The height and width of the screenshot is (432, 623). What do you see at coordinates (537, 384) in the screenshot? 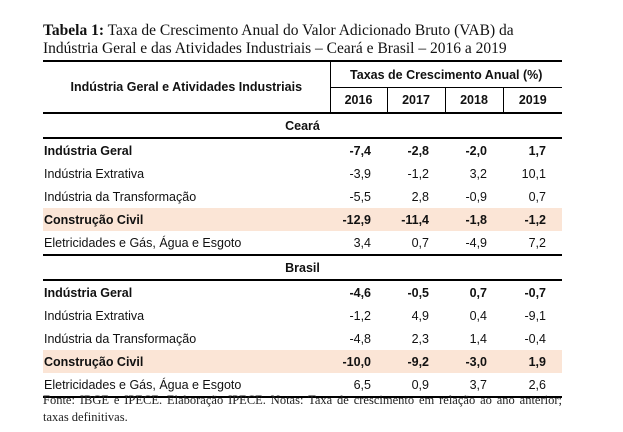
I see `value-cell: 2,6` at bounding box center [537, 384].